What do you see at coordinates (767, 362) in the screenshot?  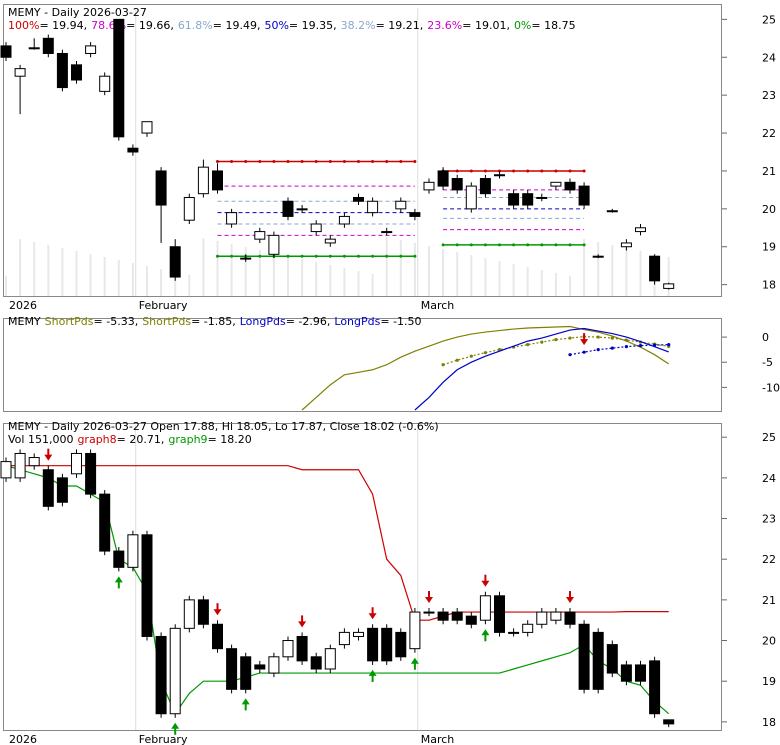 I see `osc-axis-tick-label: -5` at bounding box center [767, 362].